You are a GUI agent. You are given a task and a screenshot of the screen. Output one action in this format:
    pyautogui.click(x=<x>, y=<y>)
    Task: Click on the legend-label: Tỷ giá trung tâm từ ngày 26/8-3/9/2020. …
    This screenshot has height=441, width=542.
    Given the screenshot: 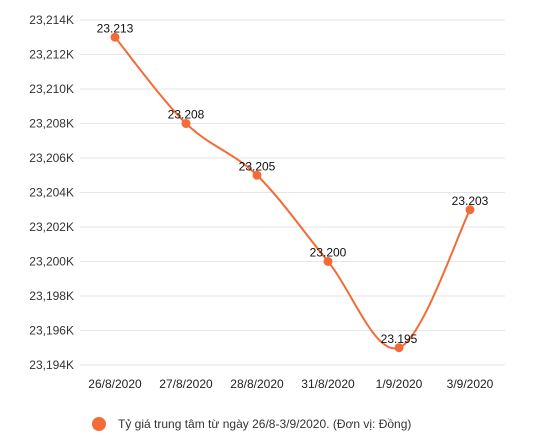 What is the action you would take?
    pyautogui.click(x=264, y=424)
    